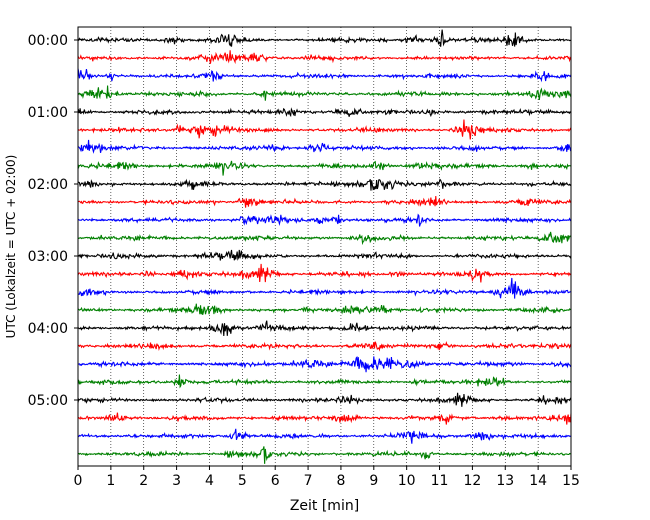  Describe the element at coordinates (373, 481) in the screenshot. I see `x-tick-label-9: 9` at that location.